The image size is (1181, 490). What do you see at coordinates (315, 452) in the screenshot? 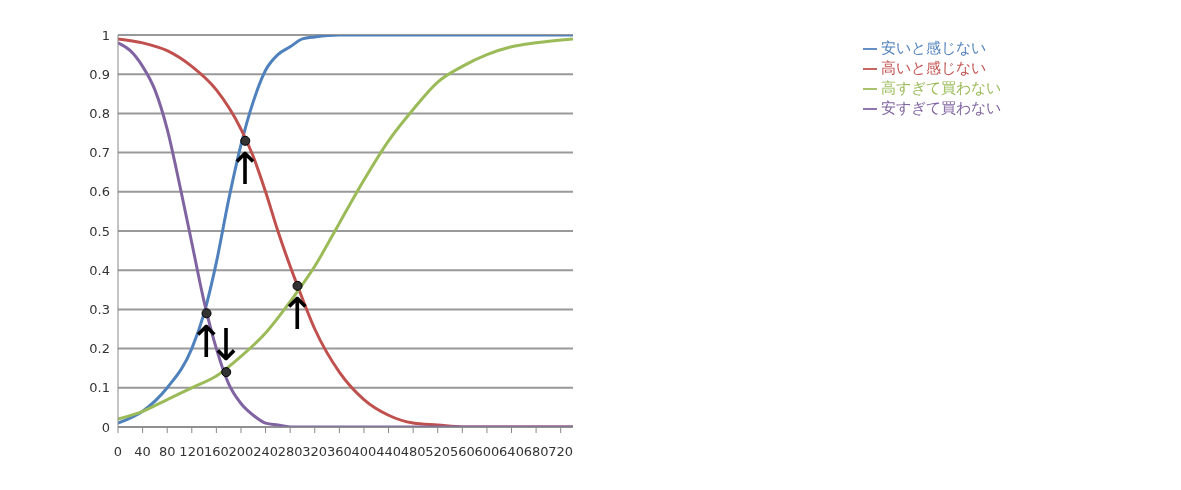
I see `x-tick-label: 320` at bounding box center [315, 452].